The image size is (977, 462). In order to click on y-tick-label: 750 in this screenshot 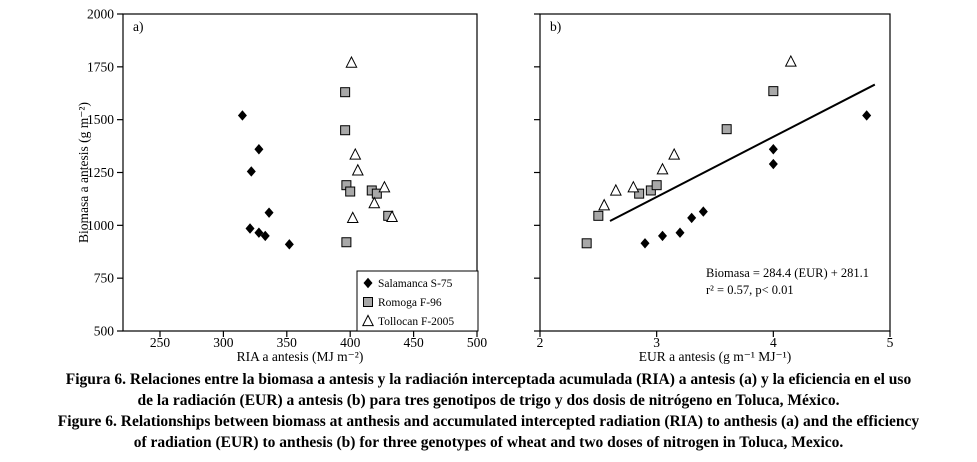, I will do `click(104, 278)`.